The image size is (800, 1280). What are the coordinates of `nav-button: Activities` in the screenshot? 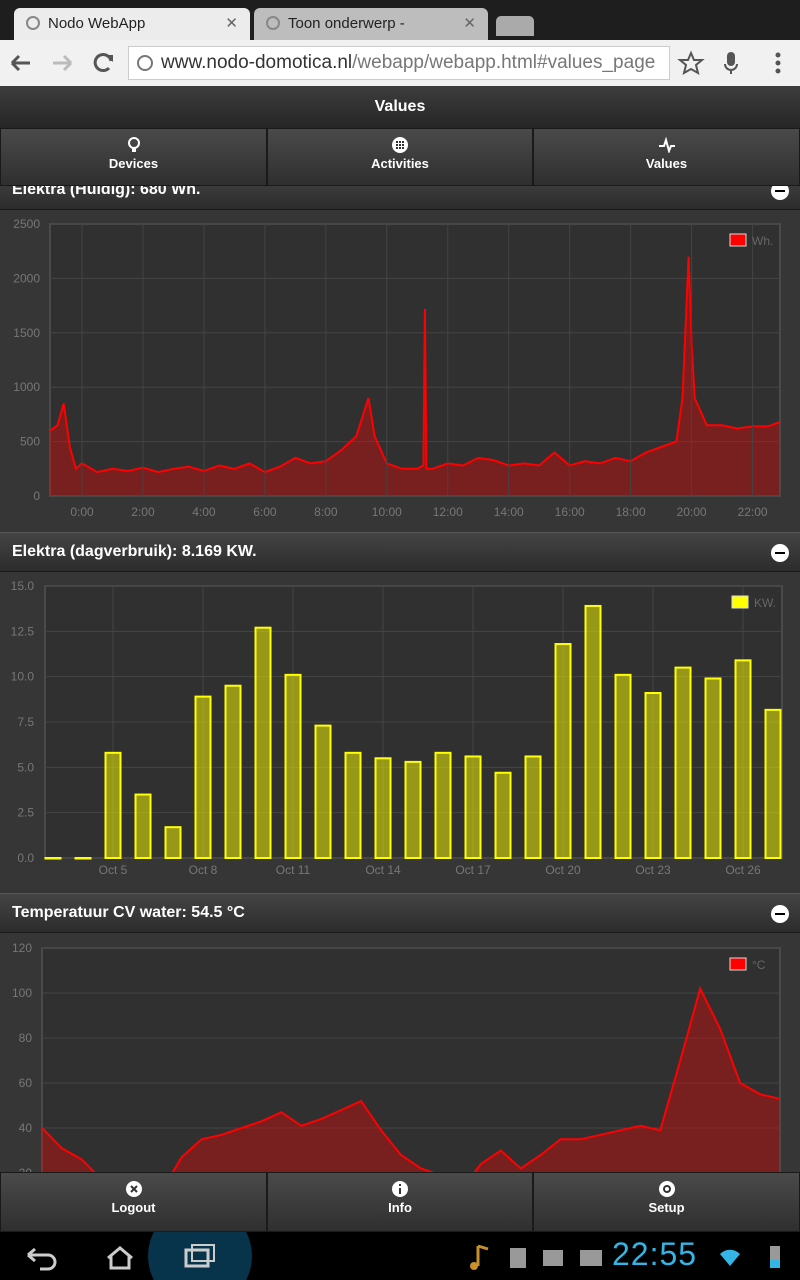 It's located at (400, 157).